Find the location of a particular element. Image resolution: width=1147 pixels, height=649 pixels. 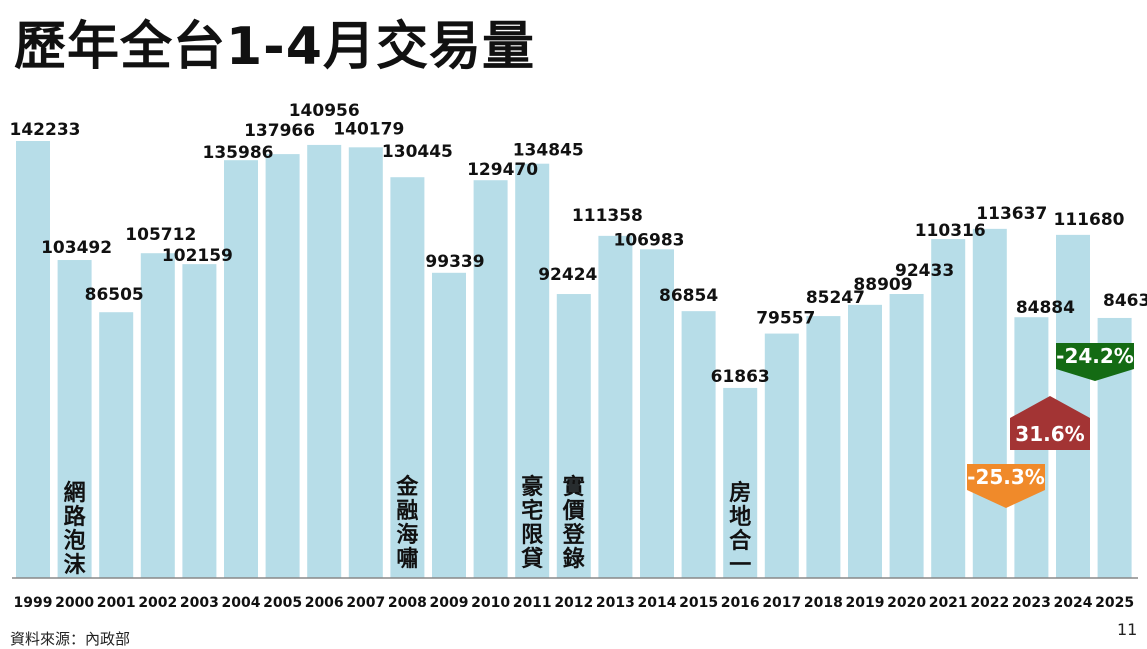

badge-label-2023: -25.3% is located at coordinates (1006, 477).